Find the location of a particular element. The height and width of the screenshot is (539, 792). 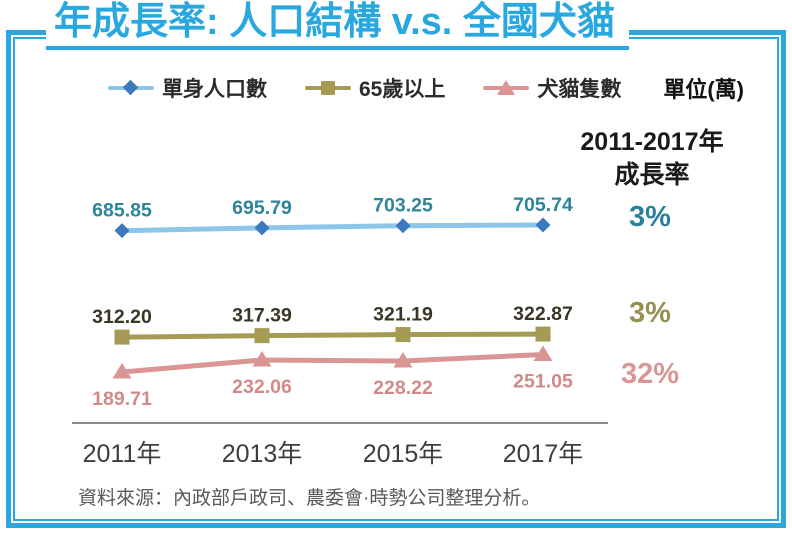

source-note: 資料來源：內政部戶政司、農委會·時勢公司整理分析。 is located at coordinates (309, 498).